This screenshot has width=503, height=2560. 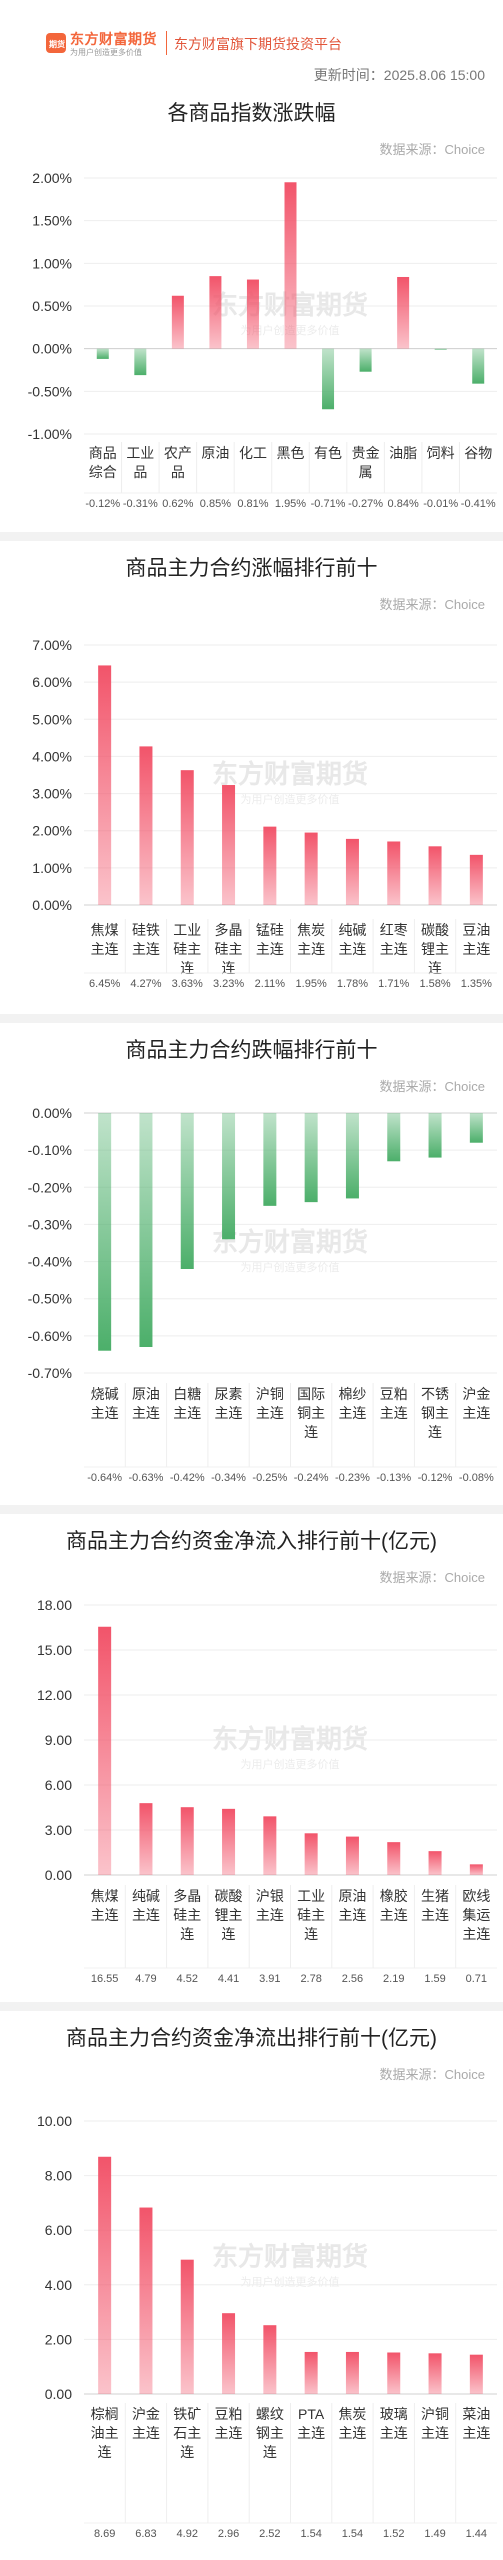 What do you see at coordinates (394, 939) in the screenshot?
I see `category-label: 红枣主连` at bounding box center [394, 939].